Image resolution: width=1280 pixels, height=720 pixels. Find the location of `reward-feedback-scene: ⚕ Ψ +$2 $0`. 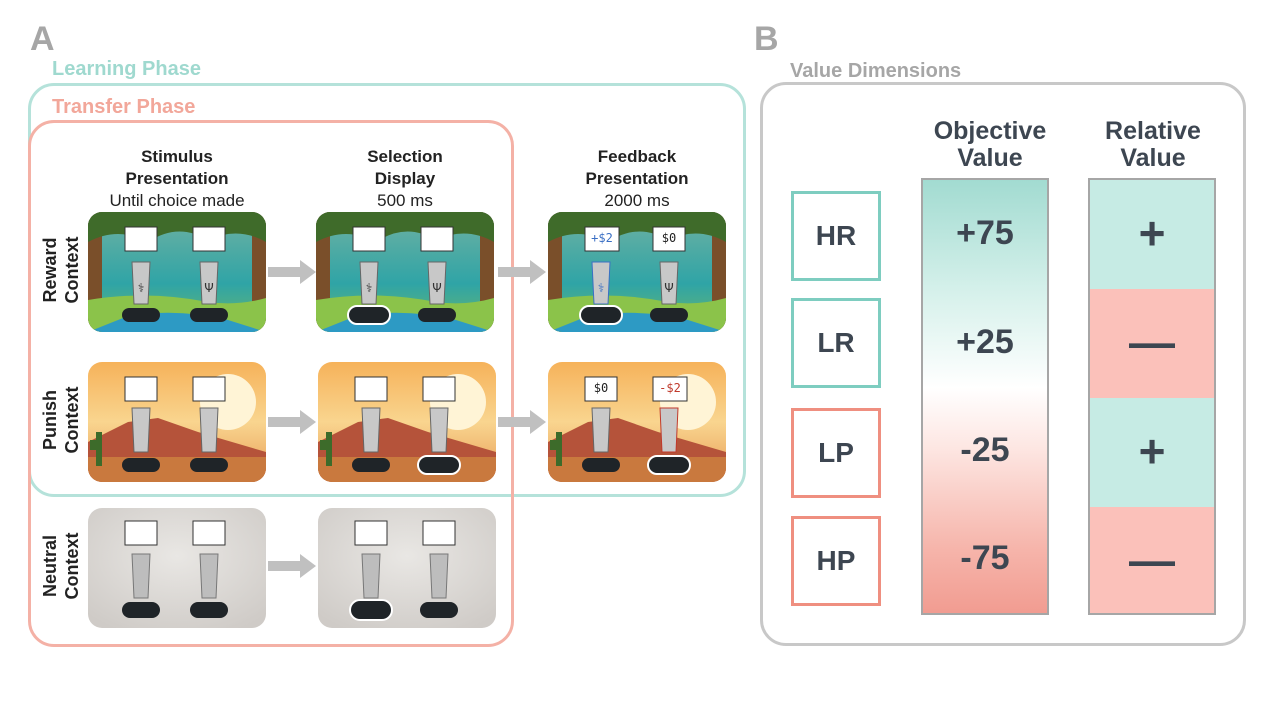

reward-feedback-scene: ⚕ Ψ +$2 $0 is located at coordinates (637, 272).